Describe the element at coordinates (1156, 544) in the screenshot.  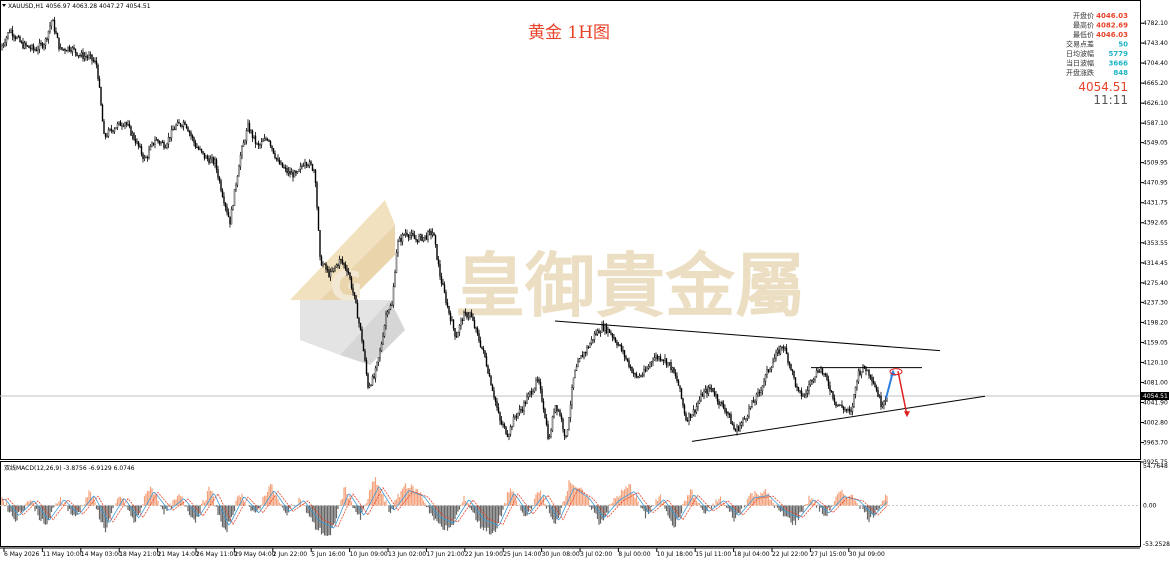
I see `macd-tick-label: -53.2528` at that location.